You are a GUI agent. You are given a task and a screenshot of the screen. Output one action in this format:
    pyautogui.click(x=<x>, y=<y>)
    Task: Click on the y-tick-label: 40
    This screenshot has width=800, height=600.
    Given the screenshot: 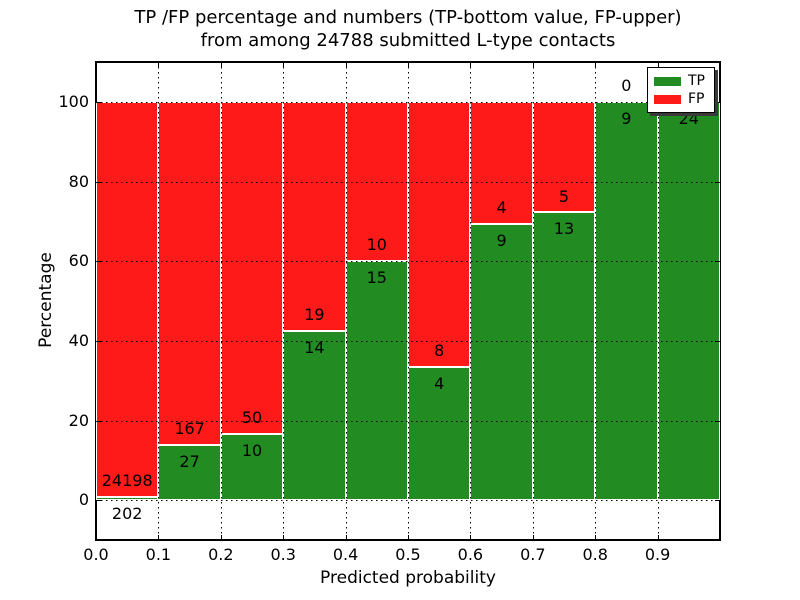 What is the action you would take?
    pyautogui.click(x=78, y=340)
    